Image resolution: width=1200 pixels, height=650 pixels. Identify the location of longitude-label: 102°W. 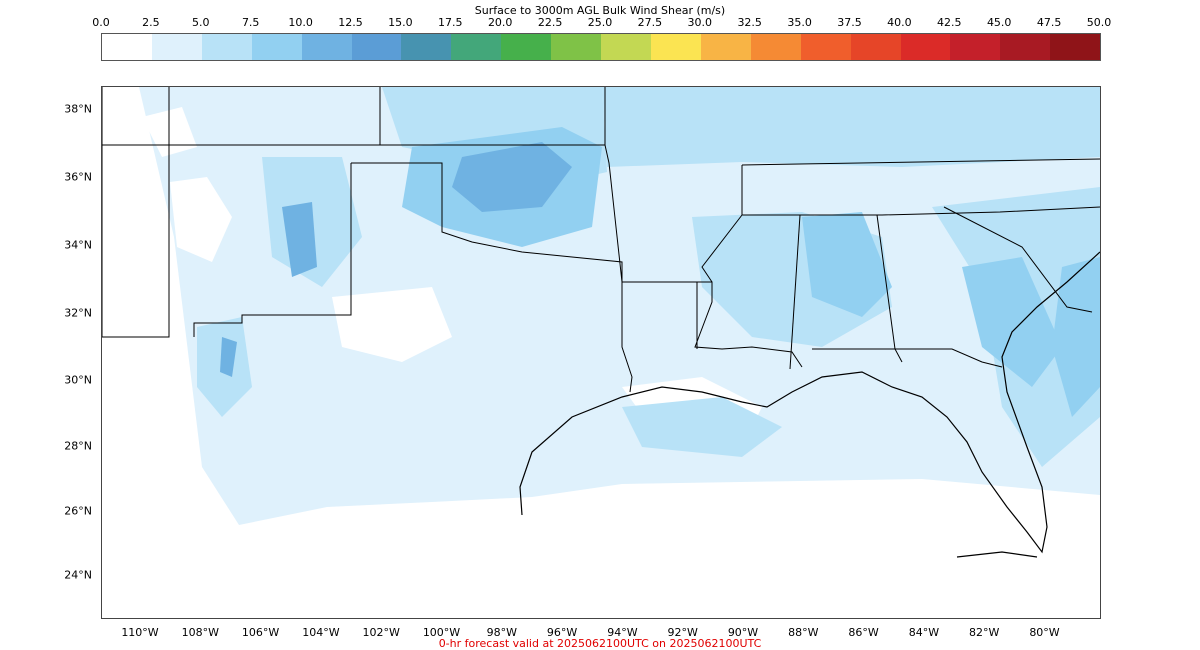
(381, 632).